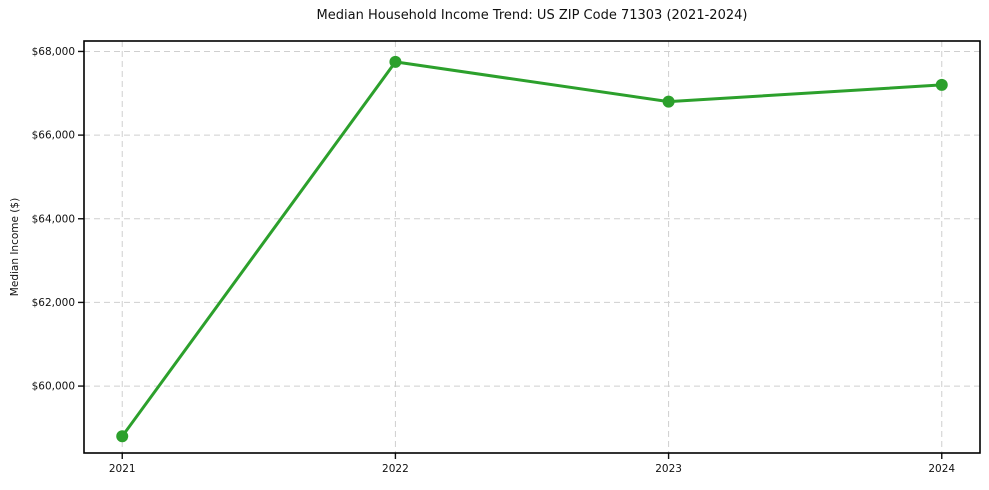 The image size is (989, 490). I want to click on x-tick-label: 2021, so click(122, 469).